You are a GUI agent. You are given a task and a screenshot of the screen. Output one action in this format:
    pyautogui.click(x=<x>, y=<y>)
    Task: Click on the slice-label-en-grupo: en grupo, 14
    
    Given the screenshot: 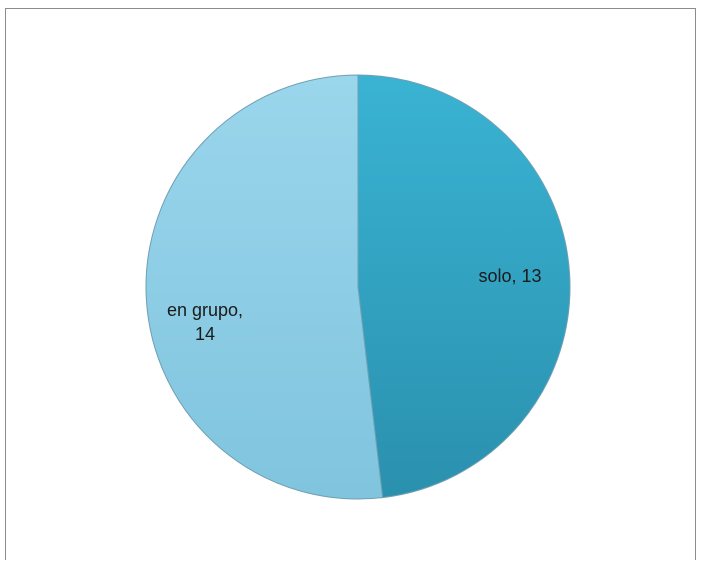 What is the action you would take?
    pyautogui.click(x=205, y=322)
    